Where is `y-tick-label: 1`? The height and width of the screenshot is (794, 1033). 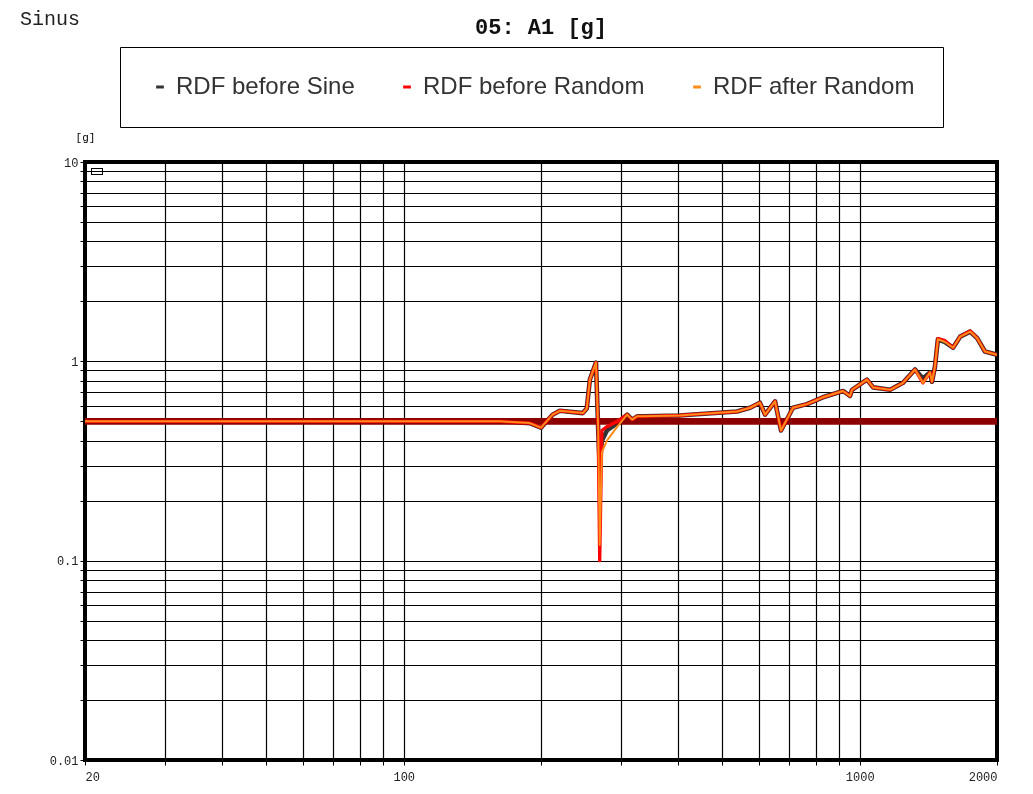
y-tick-label: 1 is located at coordinates (75, 362).